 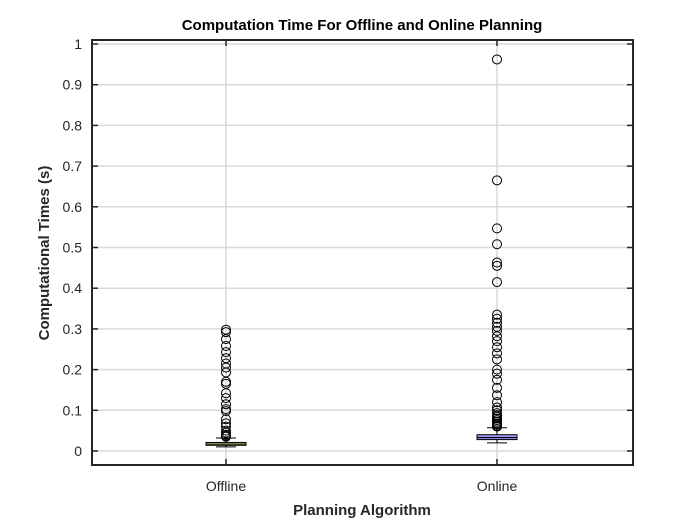 I want to click on y-tick-label: 0.4, so click(x=73, y=288).